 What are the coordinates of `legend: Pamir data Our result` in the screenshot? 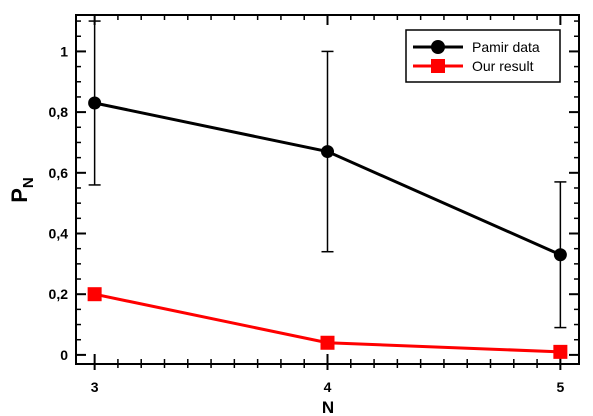 It's located at (483, 56).